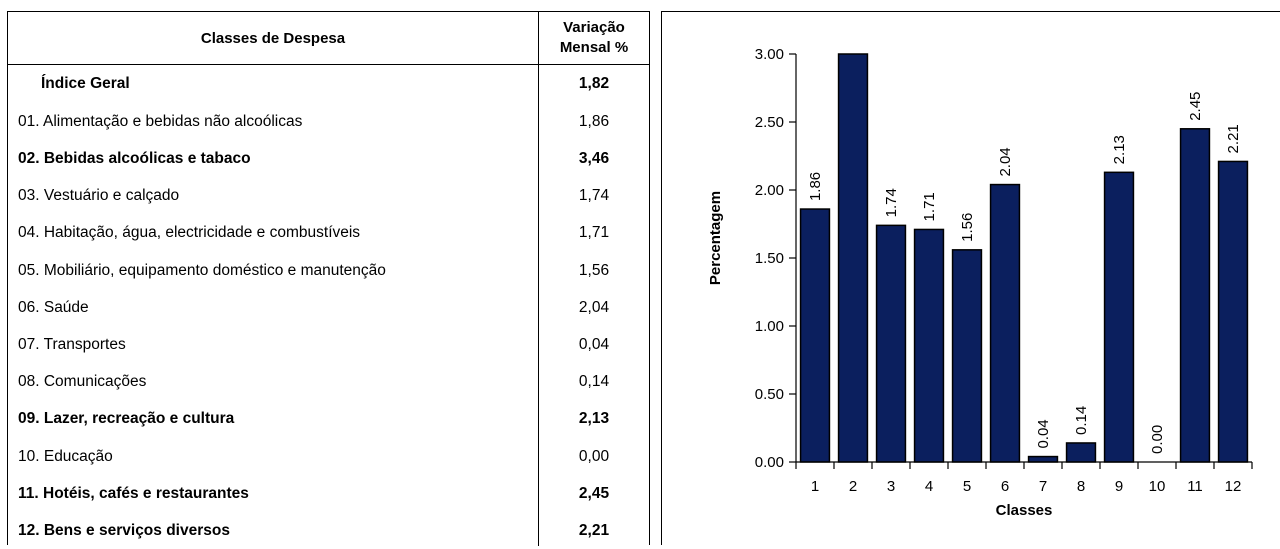 The image size is (1280, 549). I want to click on row-label: 03. Vestuário e calçado, so click(99, 196).